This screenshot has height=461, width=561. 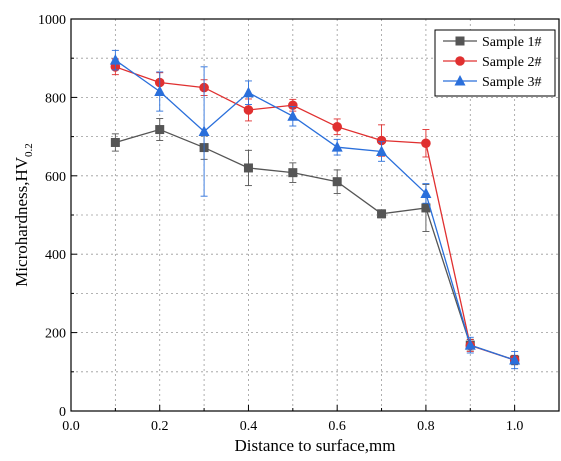 What do you see at coordinates (515, 426) in the screenshot?
I see `x-tick-label: 1.0` at bounding box center [515, 426].